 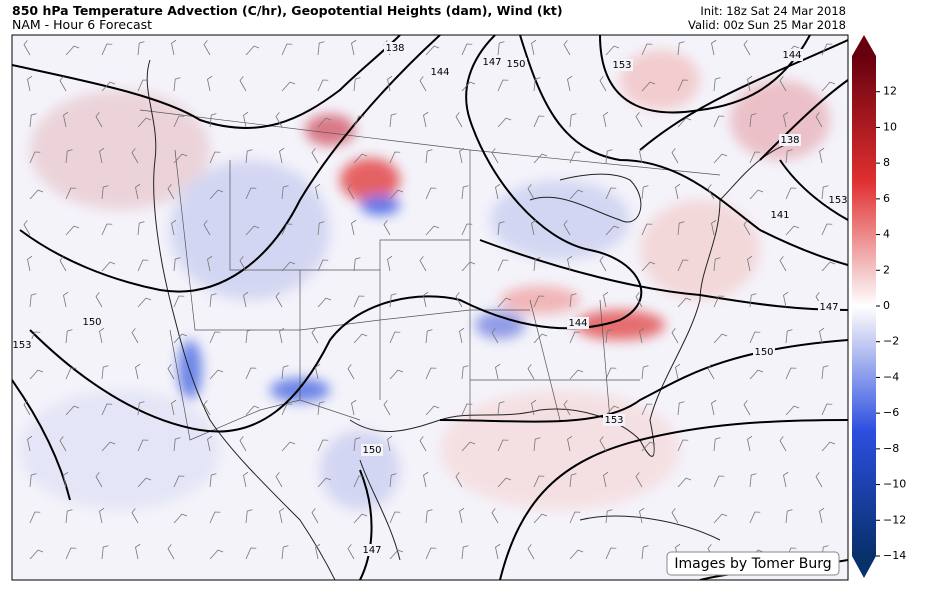 I want to click on credit-box: Images by Tomer Burg, so click(x=753, y=563).